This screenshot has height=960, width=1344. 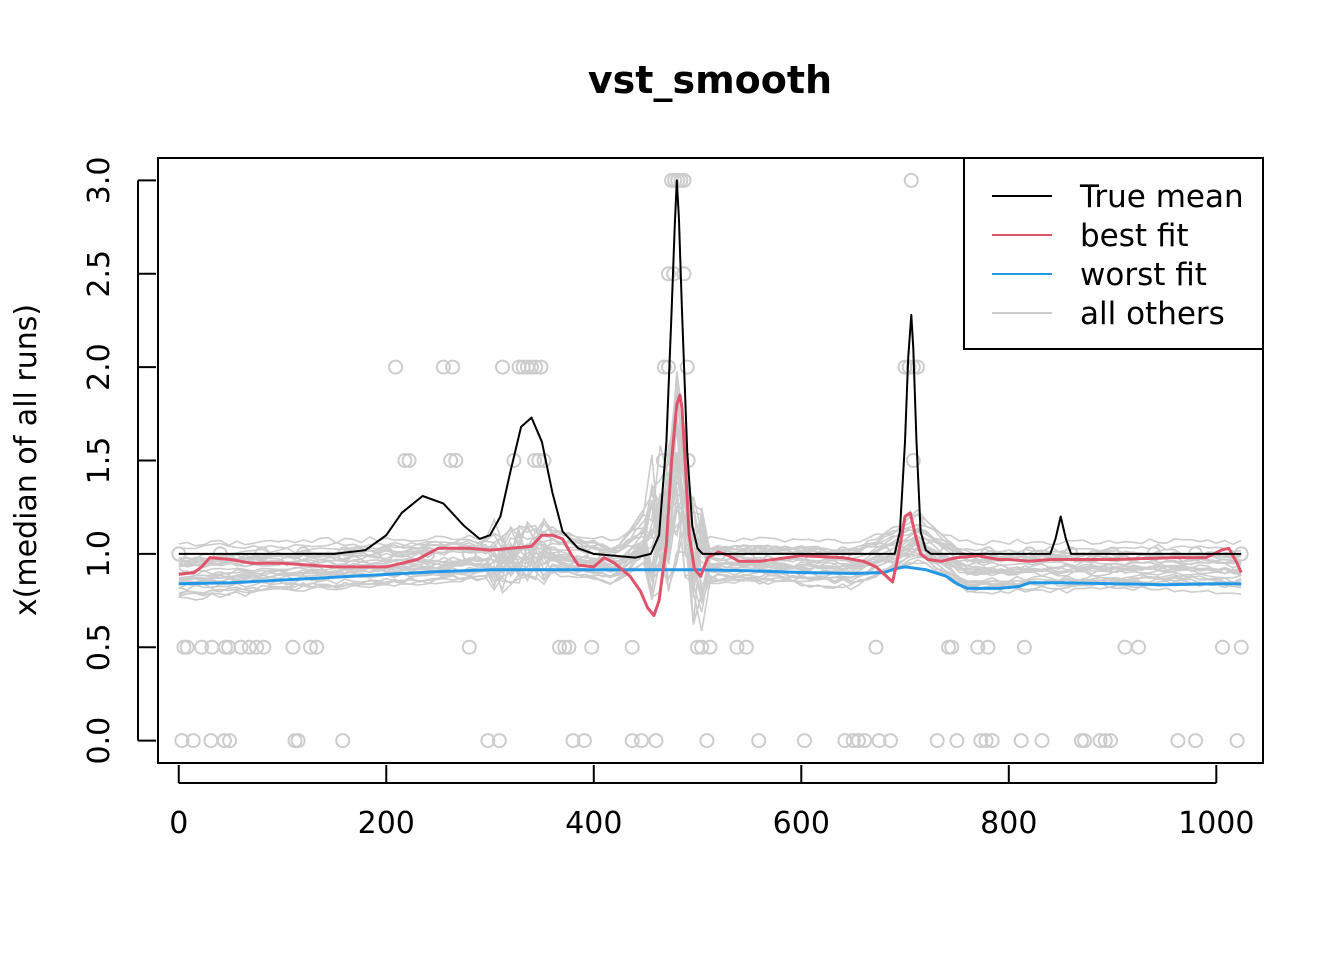 I want to click on y-tick-label: 0.0, so click(x=99, y=741).